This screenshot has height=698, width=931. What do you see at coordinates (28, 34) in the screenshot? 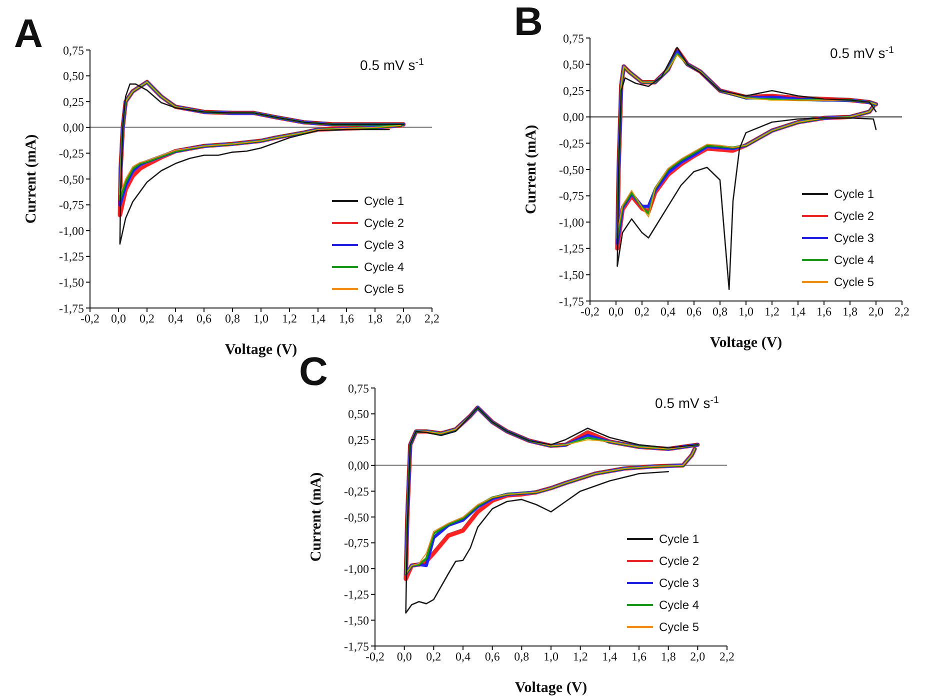
I see `chart-title: A` at bounding box center [28, 34].